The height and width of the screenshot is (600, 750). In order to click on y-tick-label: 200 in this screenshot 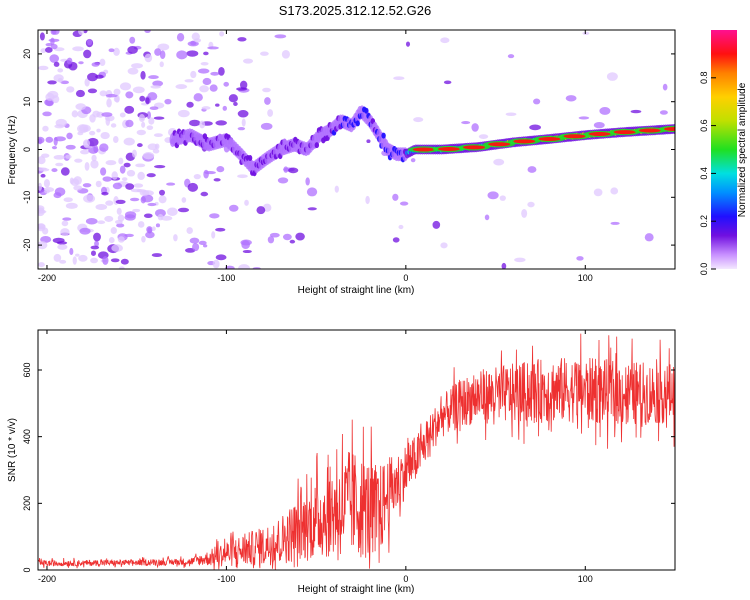, I will do `click(27, 503)`.